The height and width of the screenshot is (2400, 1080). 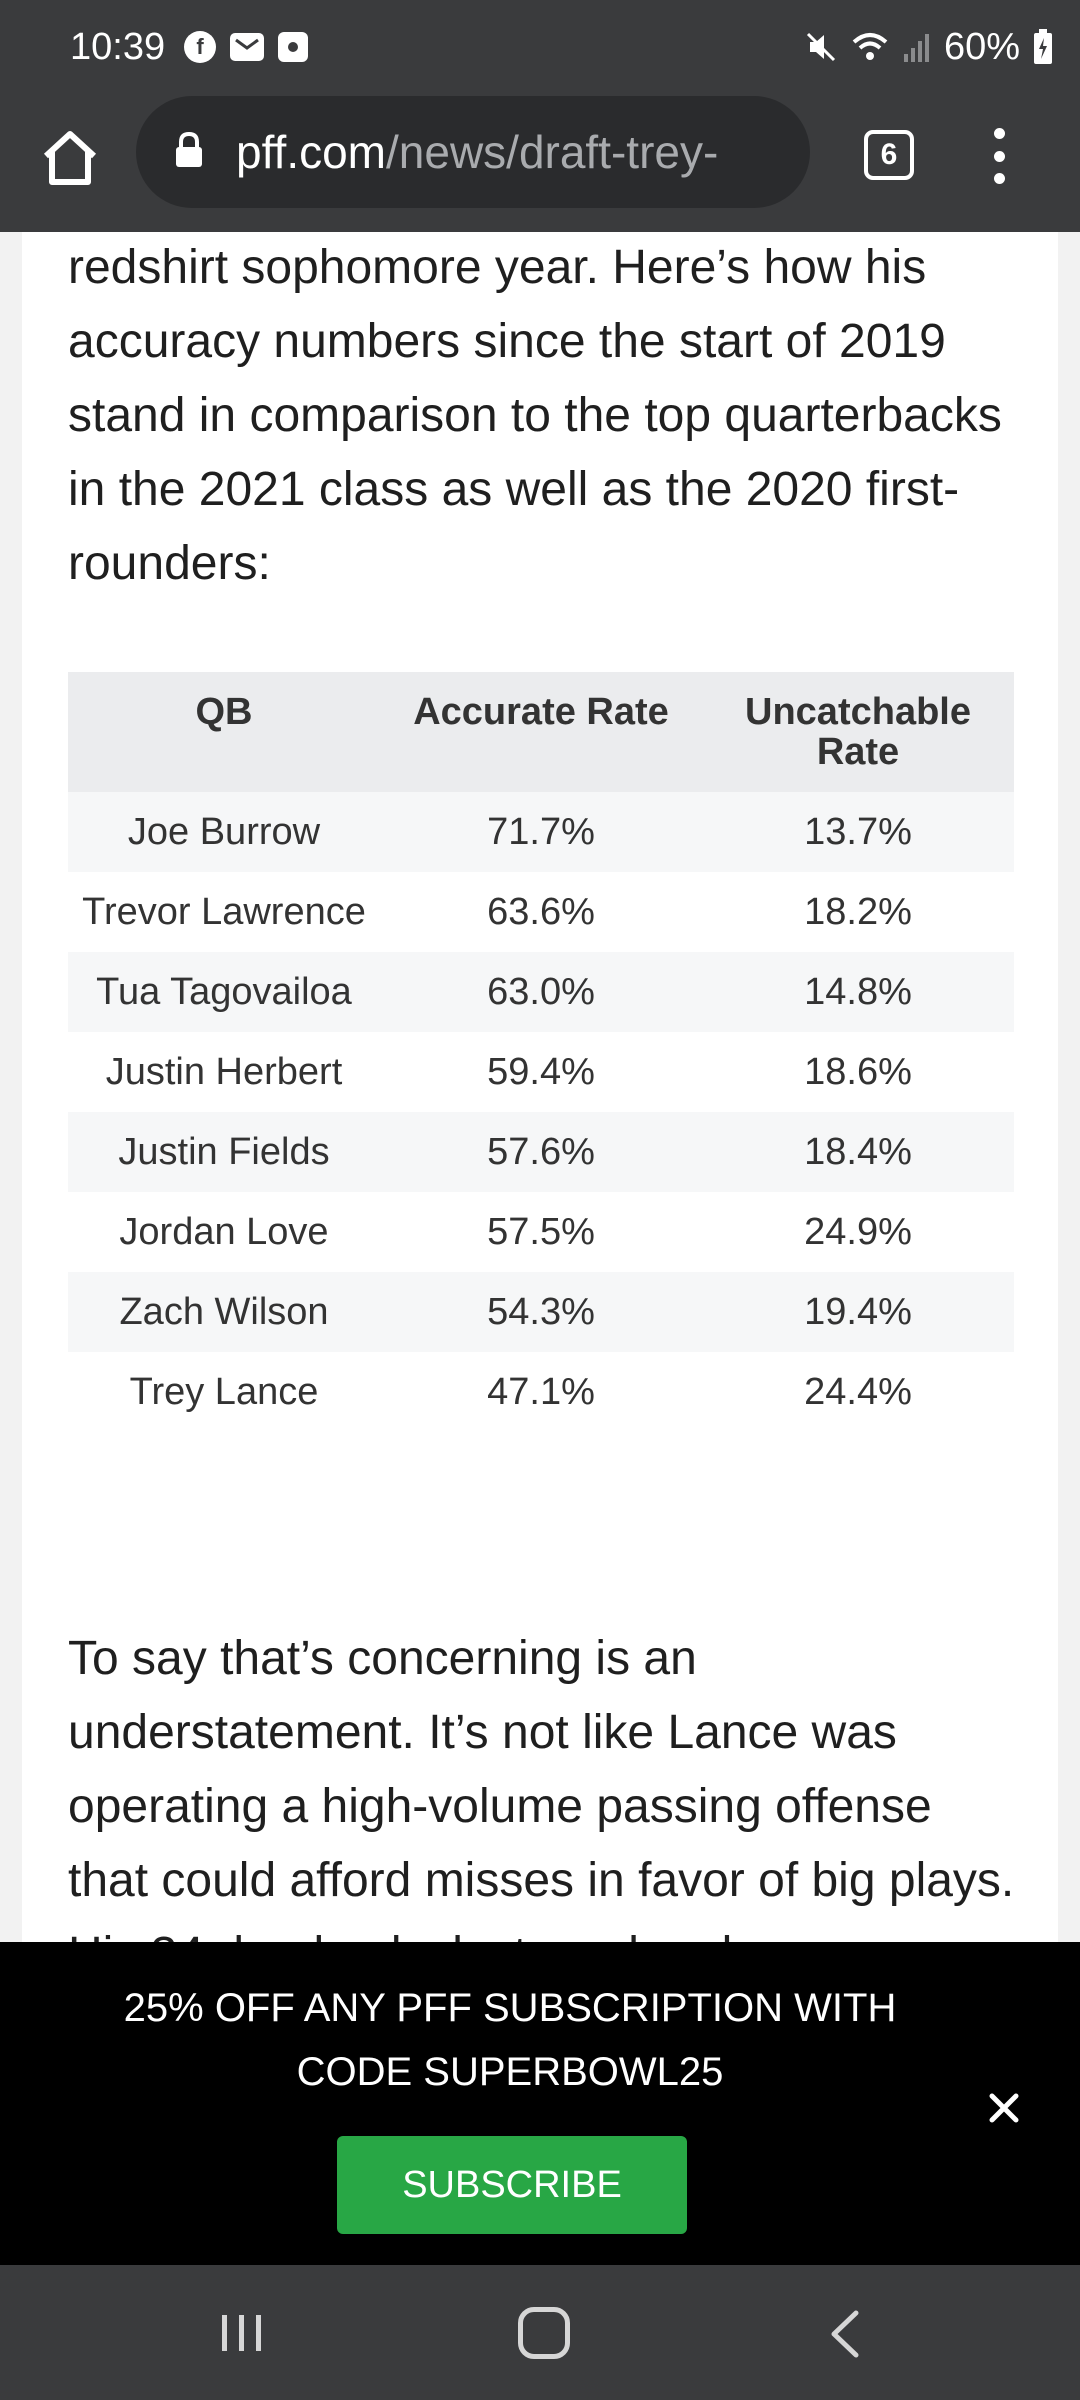 What do you see at coordinates (889, 155) in the screenshot?
I see `tab-switcher-button: 6` at bounding box center [889, 155].